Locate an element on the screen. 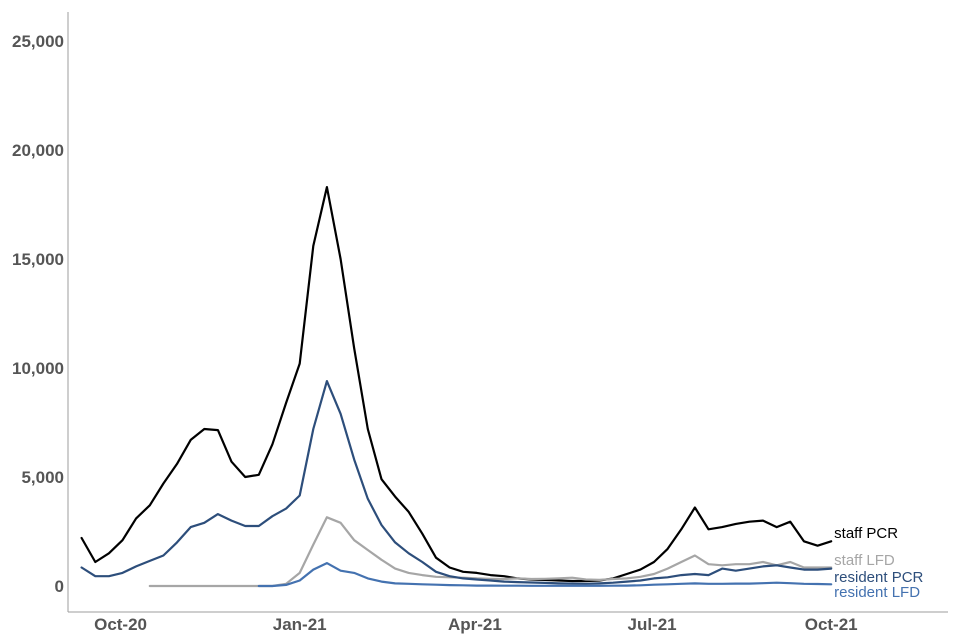 The image size is (960, 640). y-tick-label: 0 is located at coordinates (59, 586).